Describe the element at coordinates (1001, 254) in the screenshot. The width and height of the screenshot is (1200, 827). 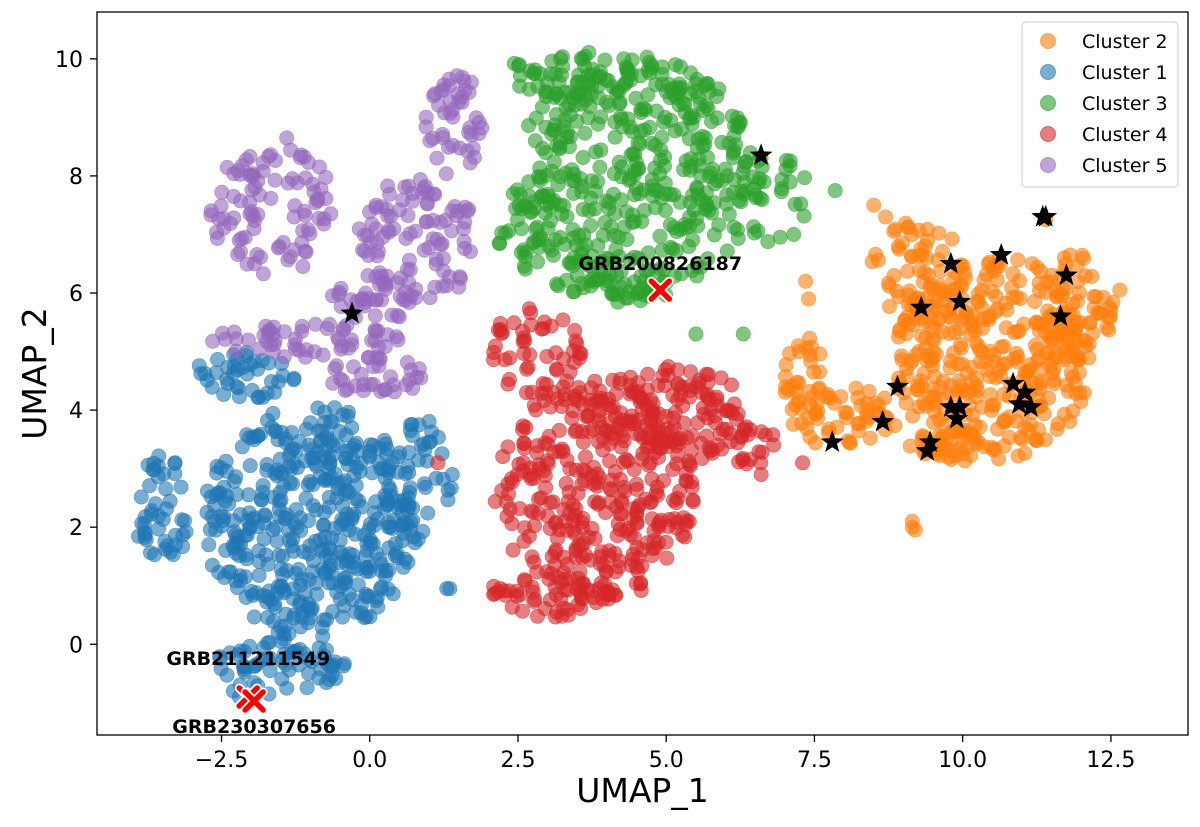
I see `star-marker` at that location.